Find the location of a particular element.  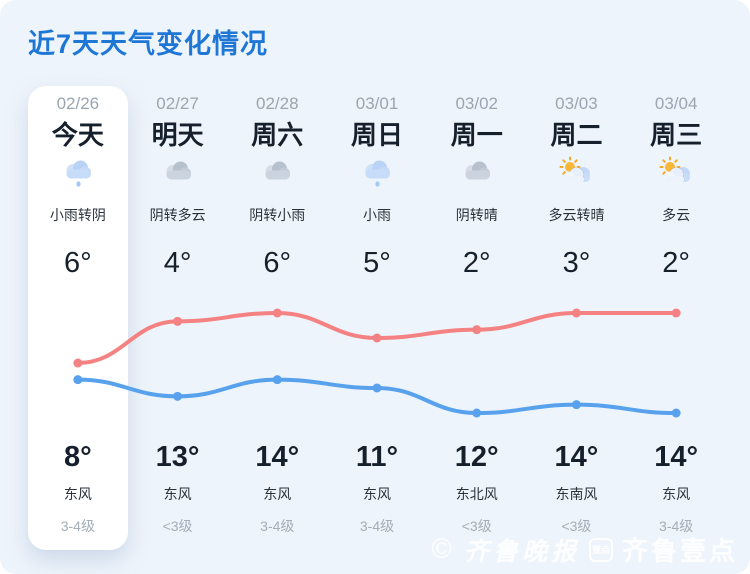

yidian-badge-icon: 壹点 is located at coordinates (600, 549).